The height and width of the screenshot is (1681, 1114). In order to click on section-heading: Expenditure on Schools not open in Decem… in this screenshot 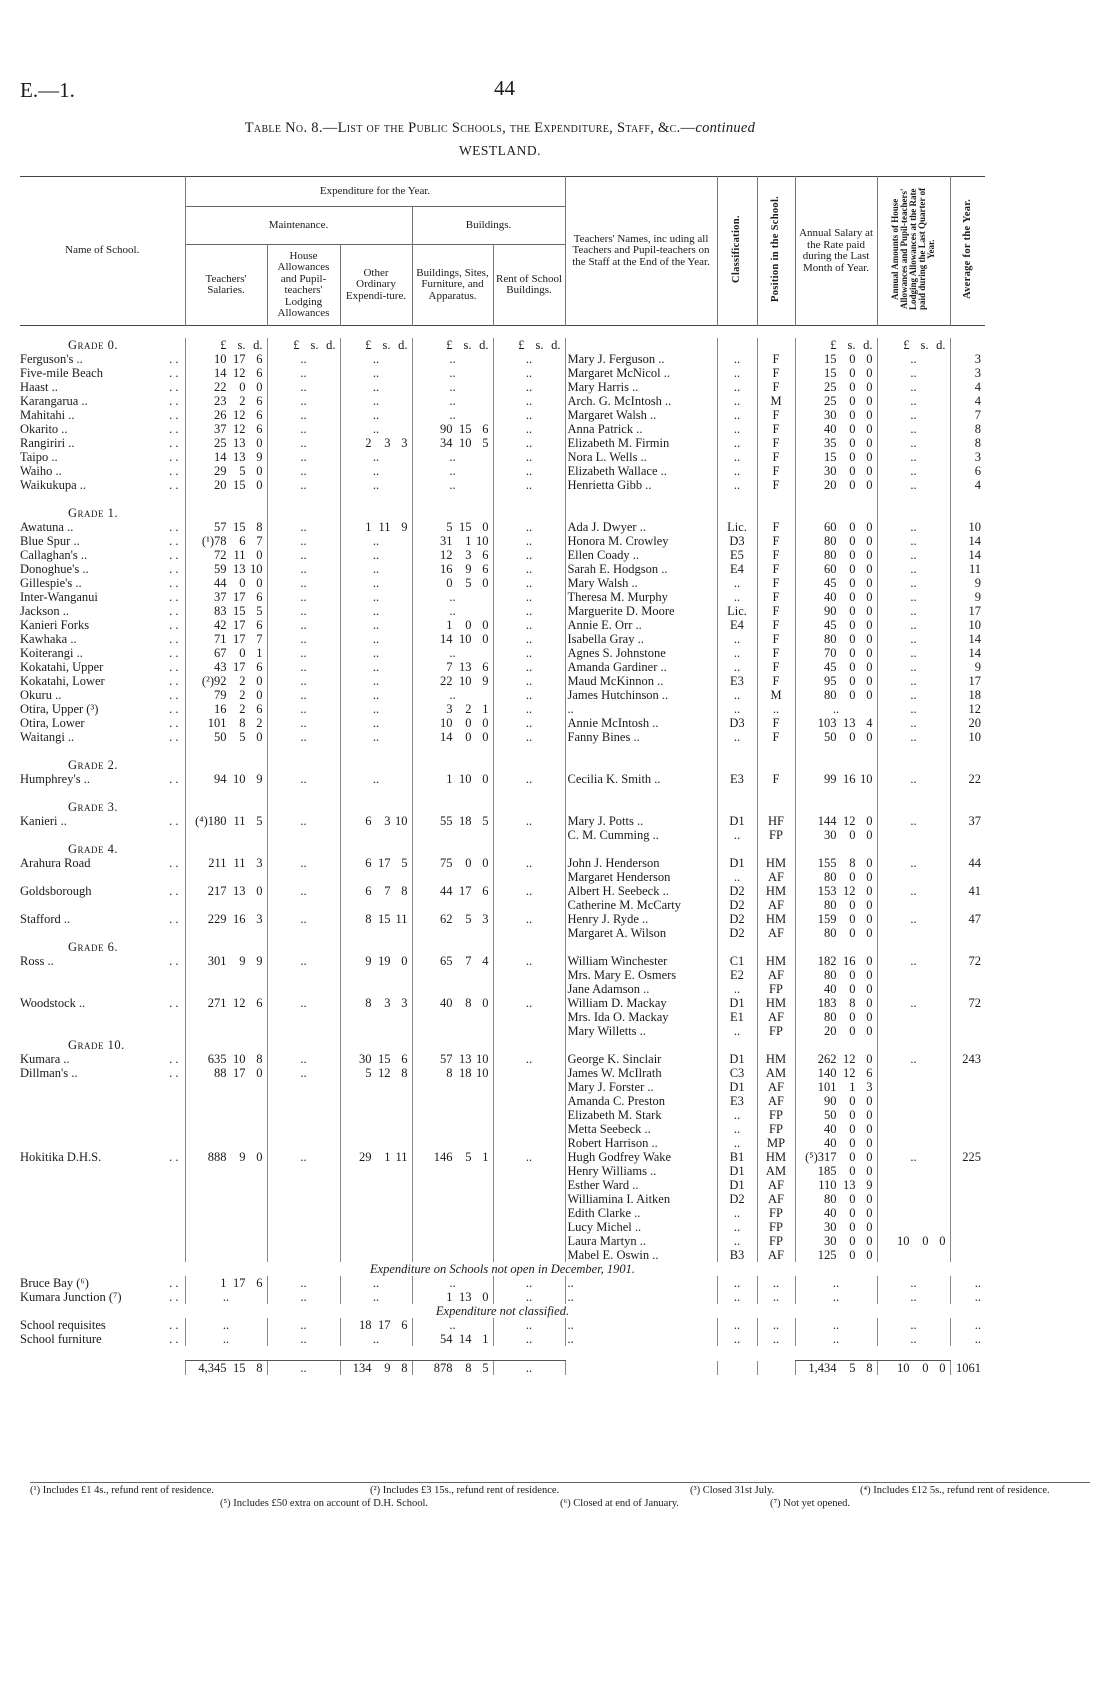, I will do `click(502, 1269)`.